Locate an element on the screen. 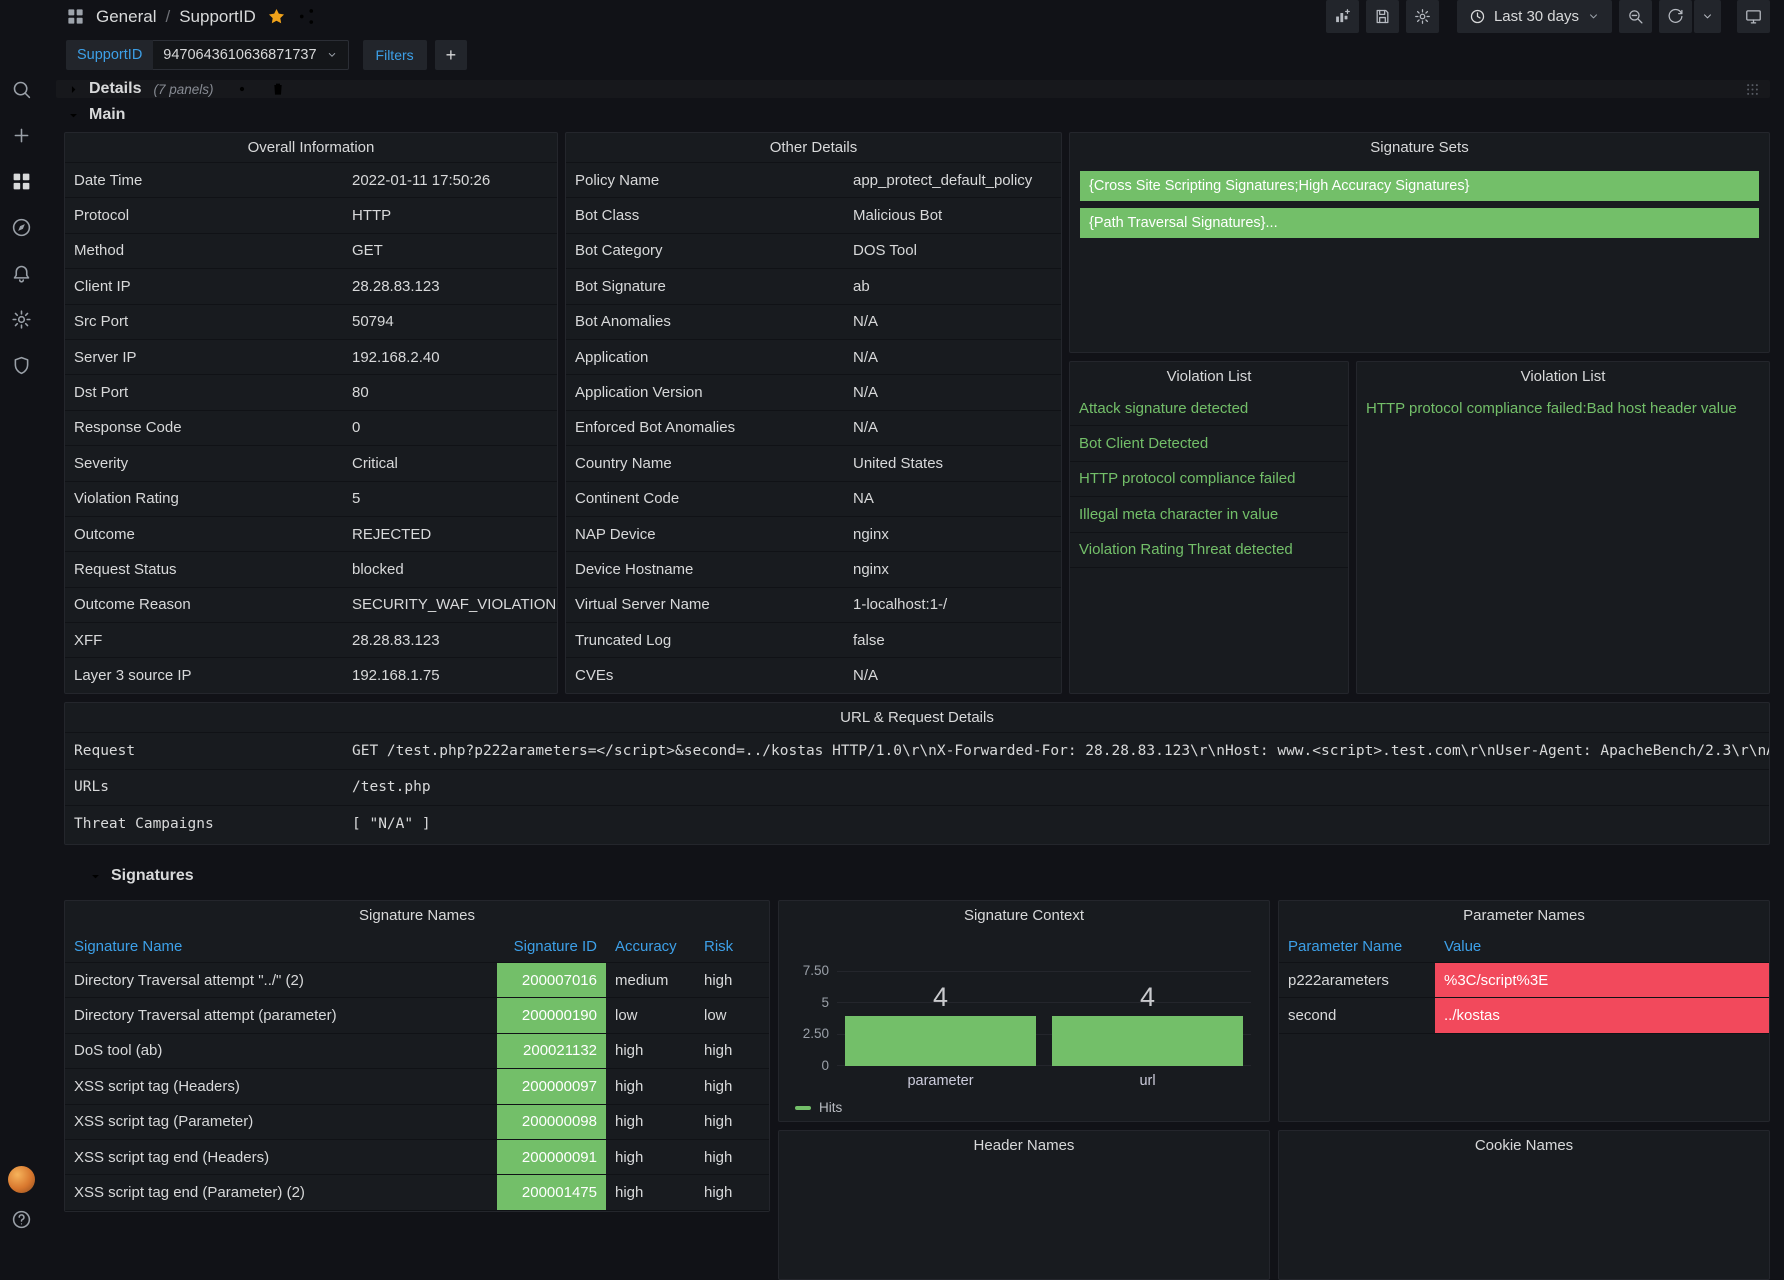 The image size is (1784, 1280). add-panel-button is located at coordinates (1342, 16).